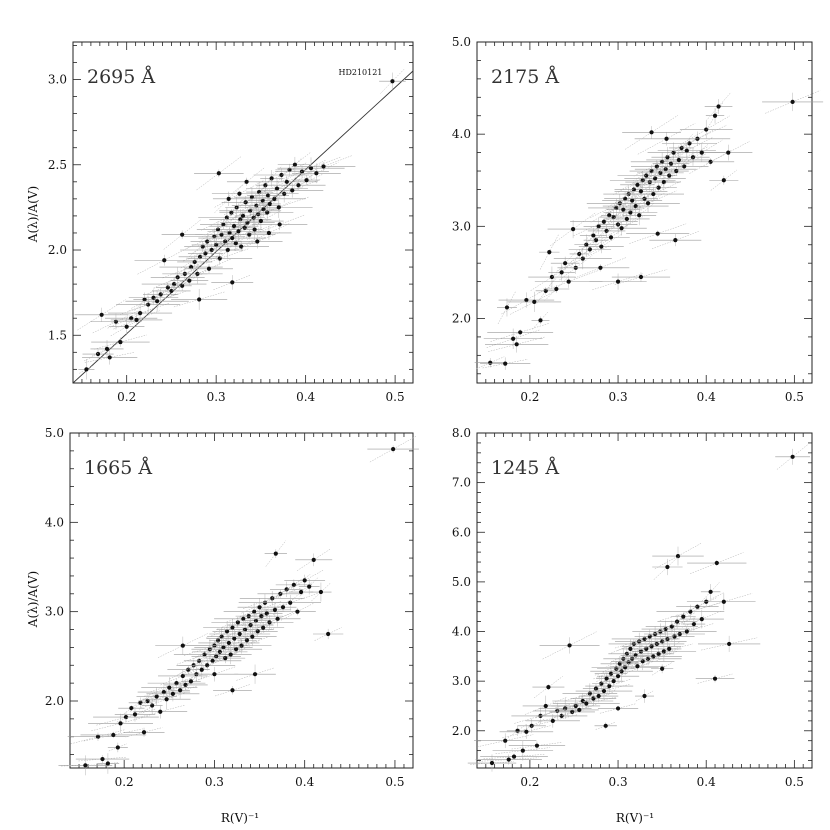  What do you see at coordinates (360, 72) in the screenshot?
I see `star-annotation: HD210121` at bounding box center [360, 72].